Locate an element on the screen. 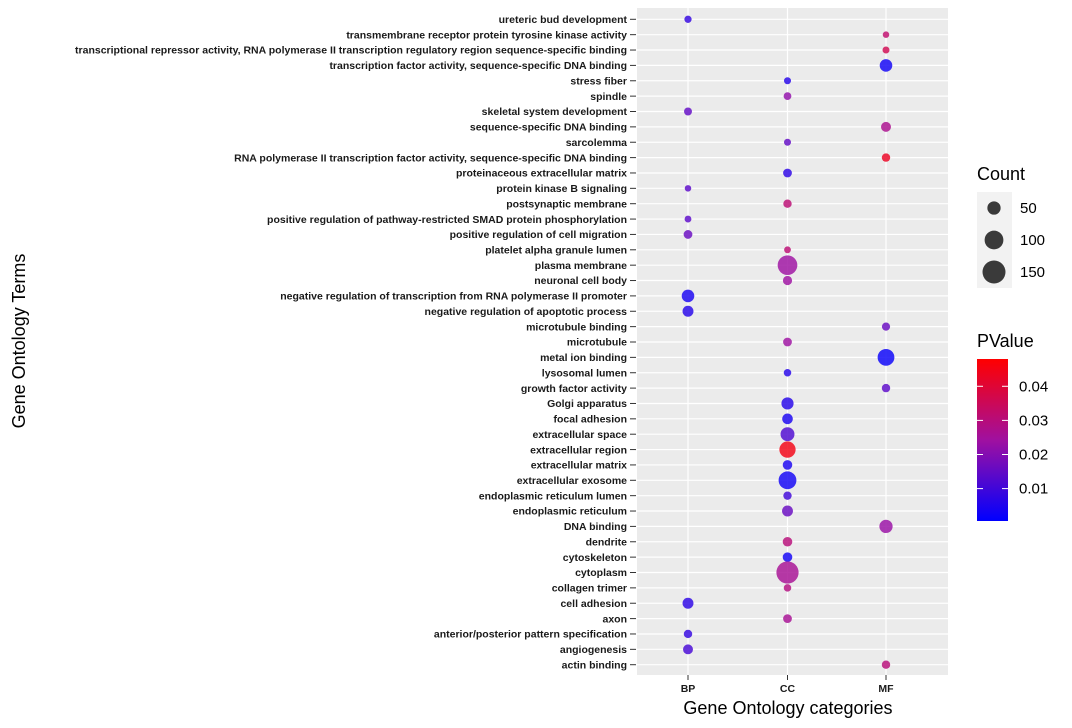 Image resolution: width=1072 pixels, height=728 pixels. term-label: spindle is located at coordinates (608, 97).